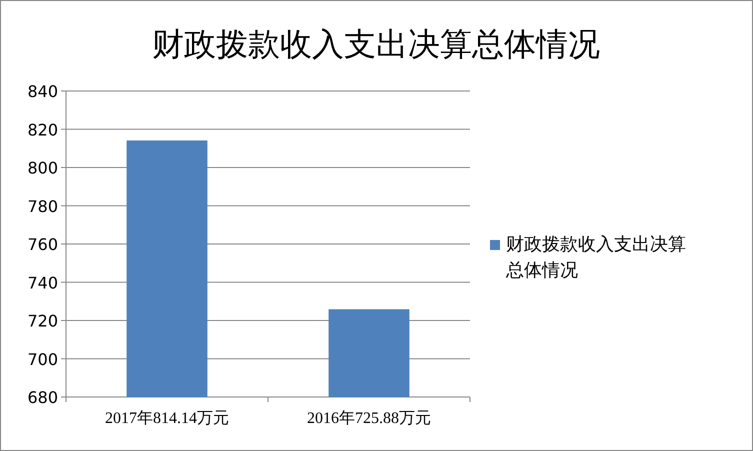 This screenshot has width=753, height=451. Describe the element at coordinates (42, 206) in the screenshot. I see `y-tick-label: 780` at that location.